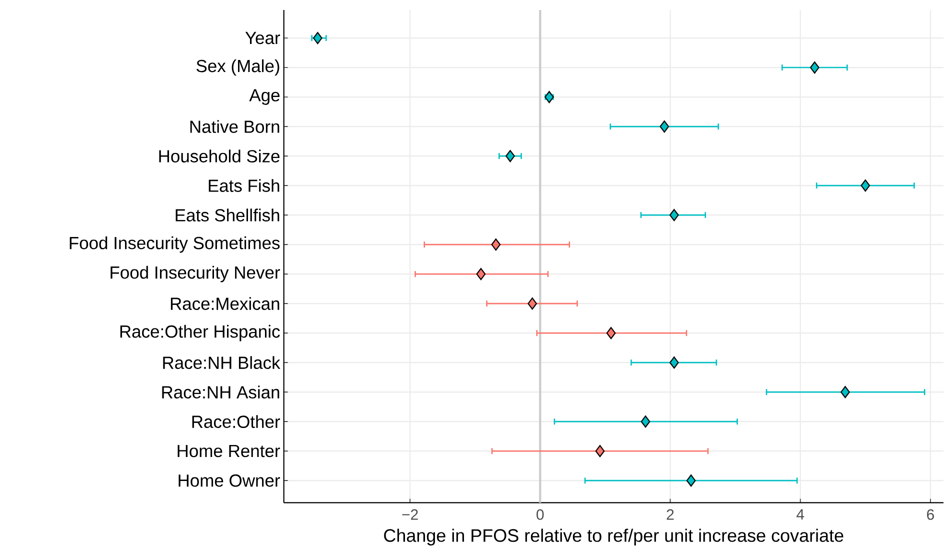 This screenshot has width=944, height=558. Describe the element at coordinates (410, 514) in the screenshot. I see `x-tick-label: −2` at that location.